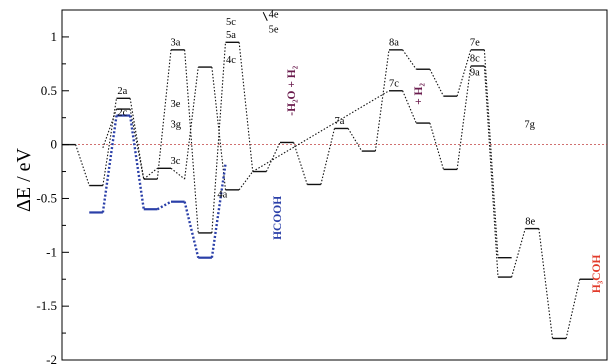  Describe the element at coordinates (292, 90) in the screenshot. I see `annotation-label: -H₂O + H₂` at that location.